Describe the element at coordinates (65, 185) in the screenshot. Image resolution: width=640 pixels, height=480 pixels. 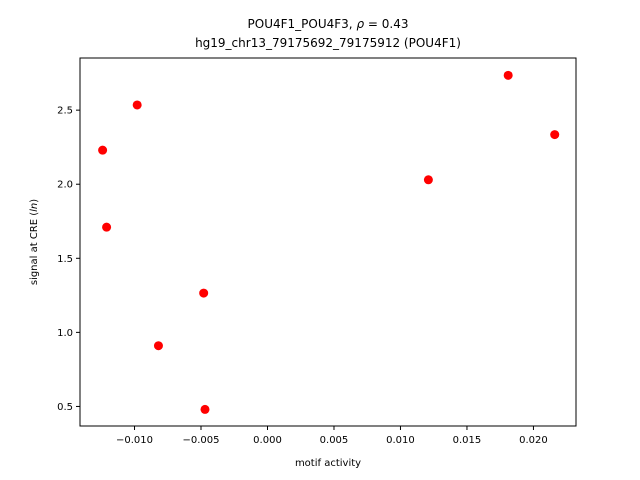
I see `y-tick-label: 2.0` at that location.